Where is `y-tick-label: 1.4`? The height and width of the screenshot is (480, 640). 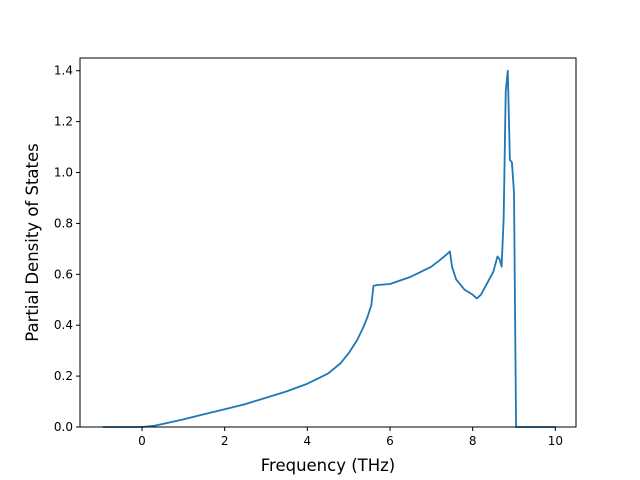
y-tick-label: 1.4 is located at coordinates (63, 71).